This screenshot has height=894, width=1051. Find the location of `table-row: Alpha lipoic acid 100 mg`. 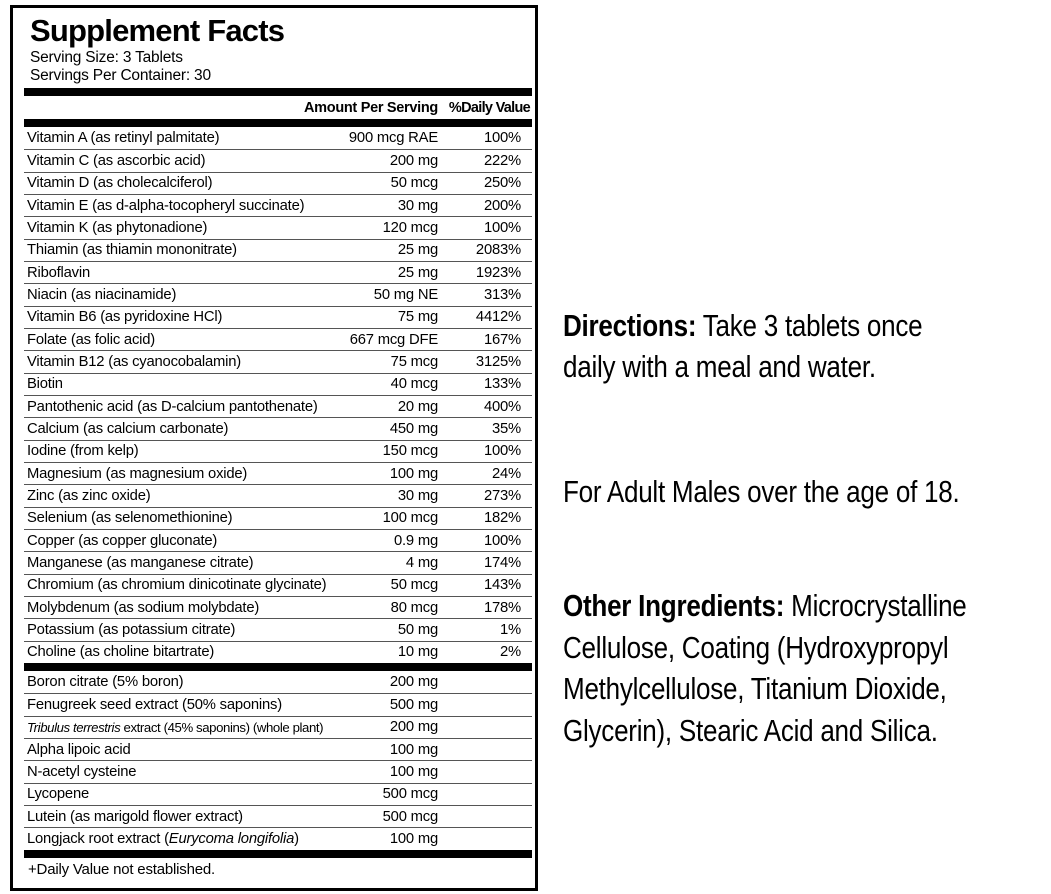

table-row: Alpha lipoic acid 100 mg is located at coordinates (278, 748).